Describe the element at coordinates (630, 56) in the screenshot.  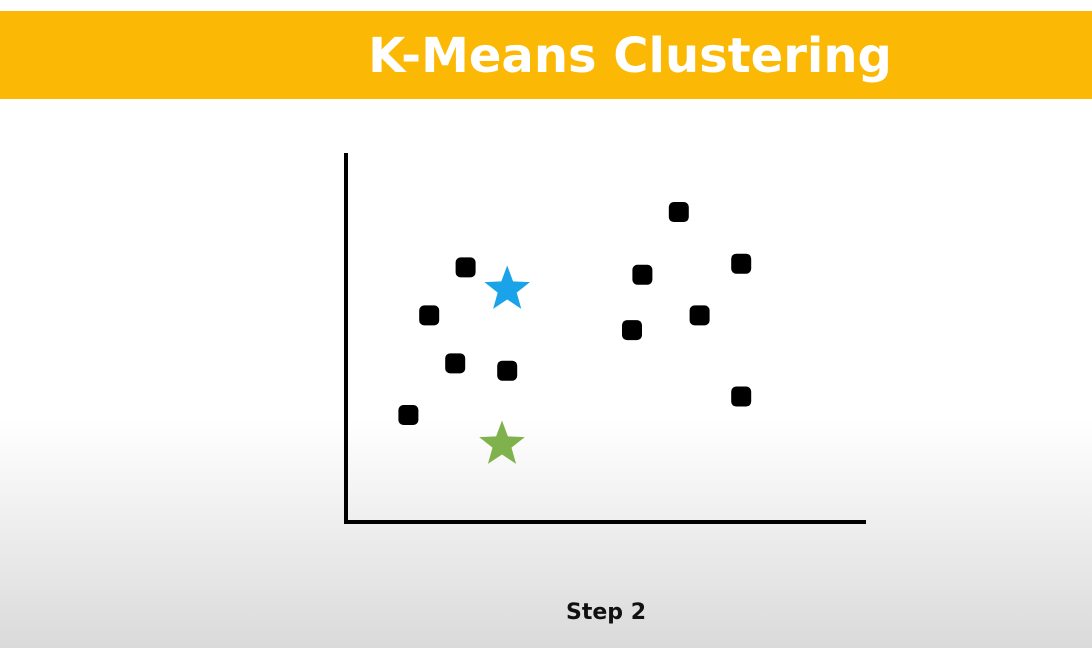
I see `page-title: K-Means Clustering` at that location.